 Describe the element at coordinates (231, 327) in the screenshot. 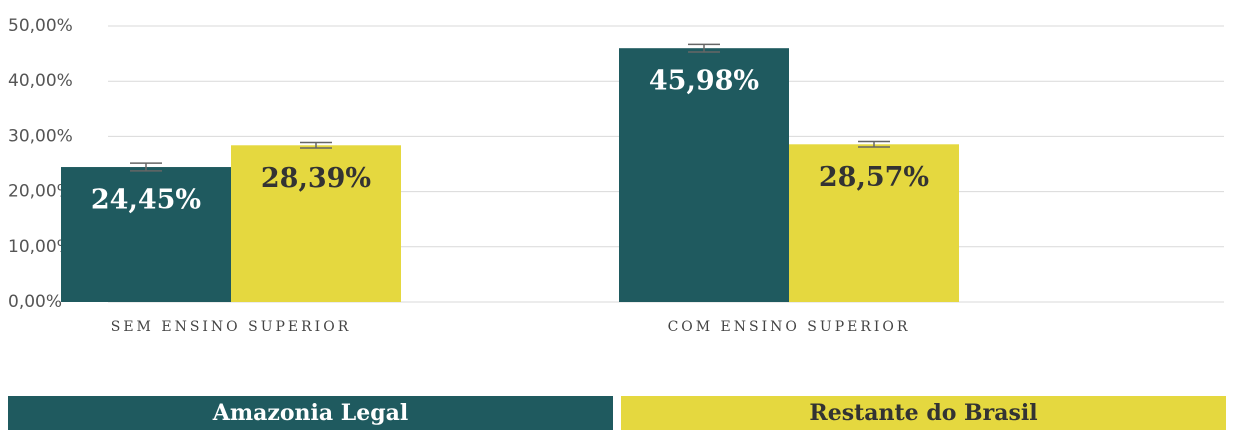

I see `x-tick-label: SEM ENSINO SUPERIOR` at that location.